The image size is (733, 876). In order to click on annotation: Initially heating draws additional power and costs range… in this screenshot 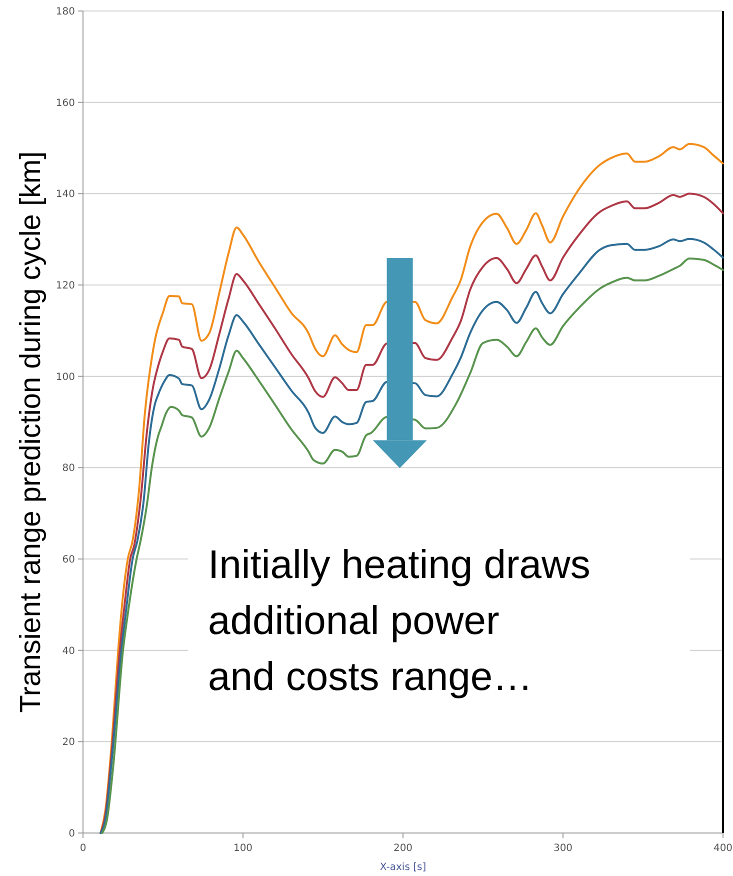, I will do `click(399, 621)`.